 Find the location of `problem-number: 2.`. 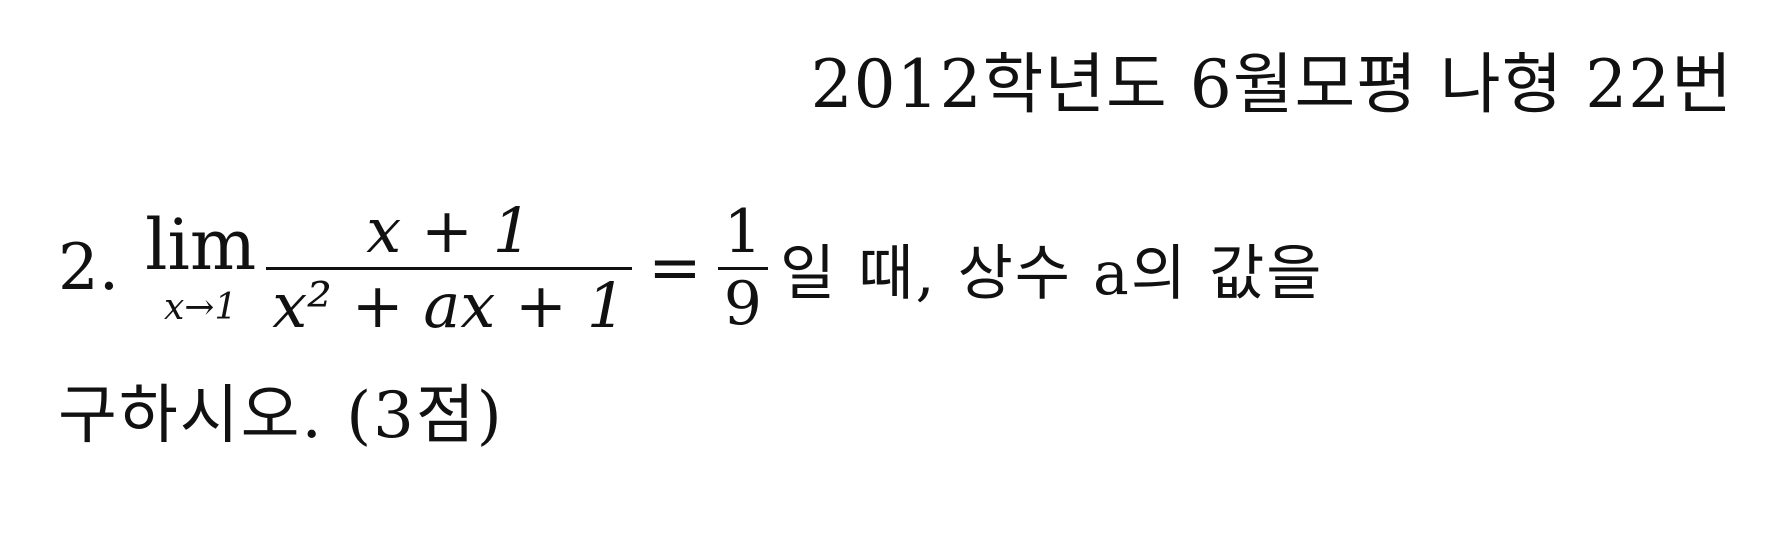

problem-number: 2. is located at coordinates (89, 268).